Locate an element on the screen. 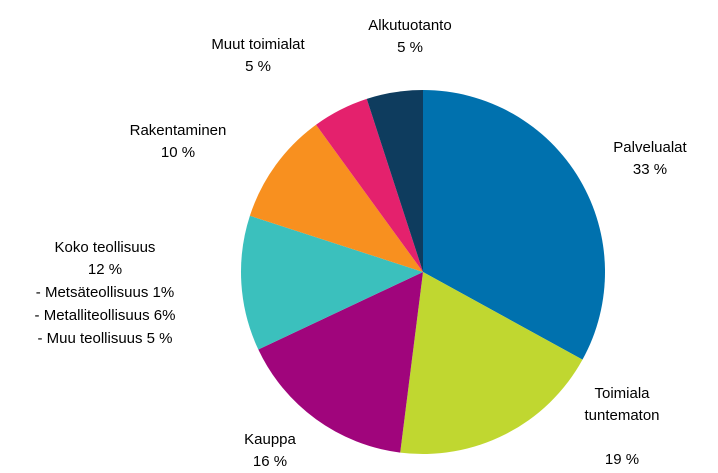 The width and height of the screenshot is (718, 473). value-label: 19 % is located at coordinates (622, 459).